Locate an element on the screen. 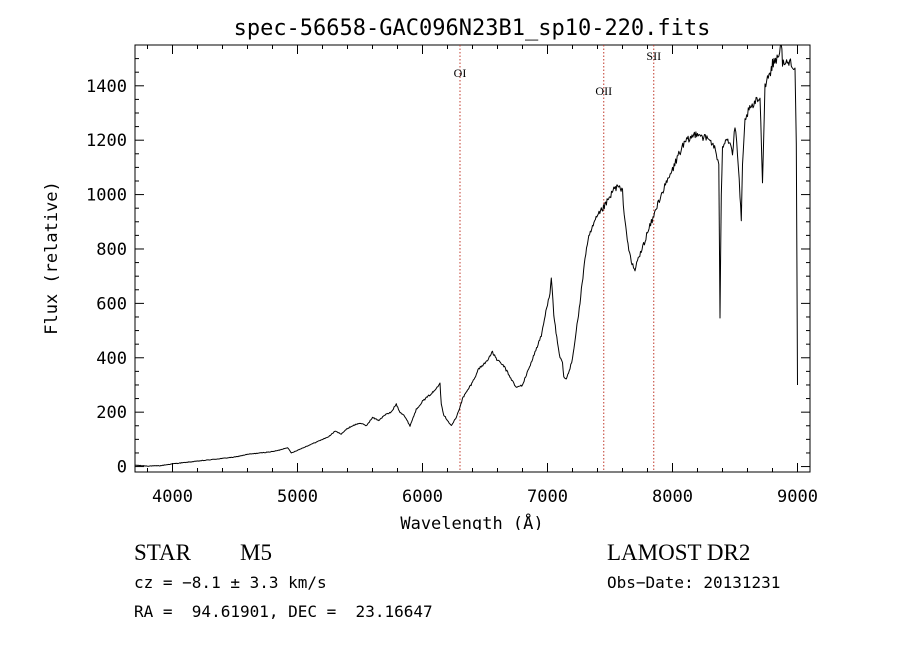 The image size is (900, 649). y-tick-label: 400 is located at coordinates (111, 359).